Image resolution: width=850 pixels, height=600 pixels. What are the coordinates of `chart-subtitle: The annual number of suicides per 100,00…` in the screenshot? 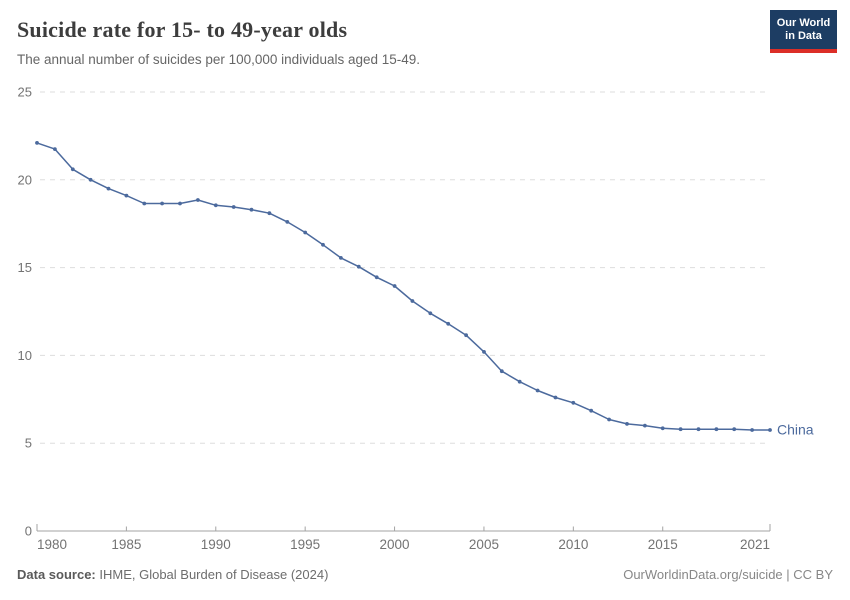 It's located at (219, 59).